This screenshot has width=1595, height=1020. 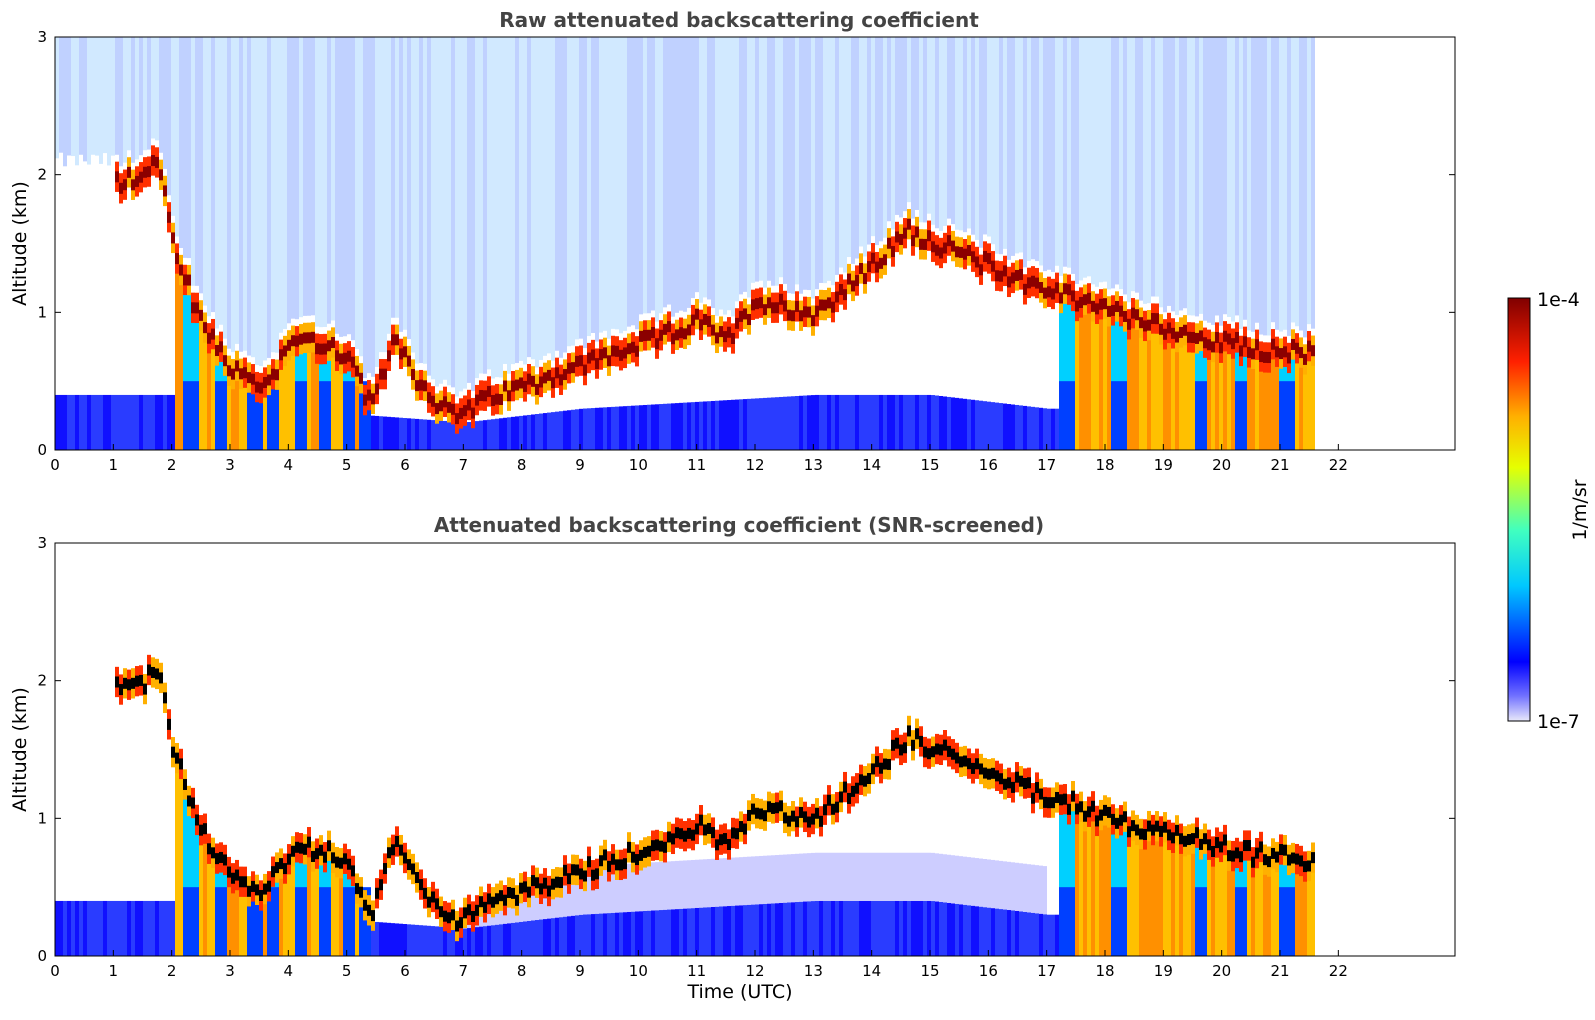 I want to click on x-tick-label: 0, so click(x=55, y=465).